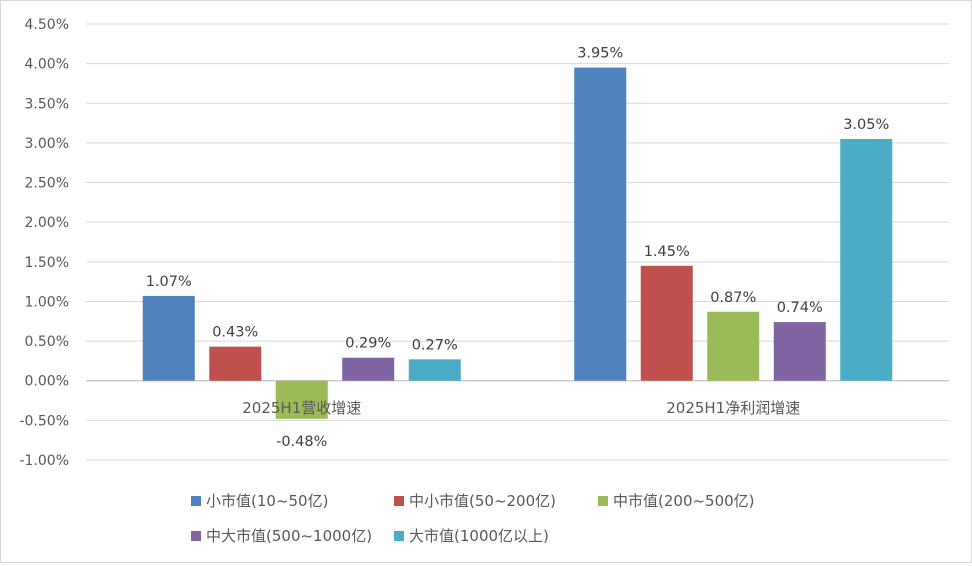 The height and width of the screenshot is (566, 972). I want to click on y-tick-label: 0.50%, so click(47, 342).